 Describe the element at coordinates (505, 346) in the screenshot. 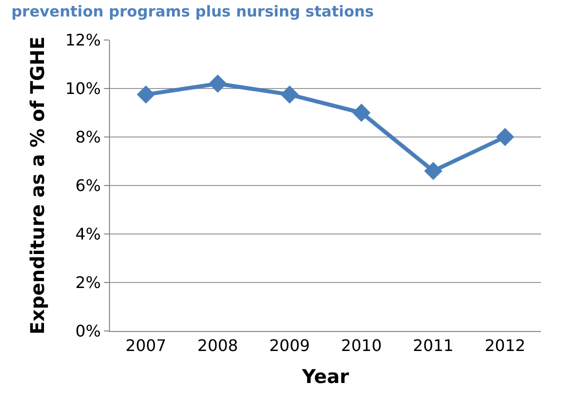

I see `x-tick-label: 2012` at that location.